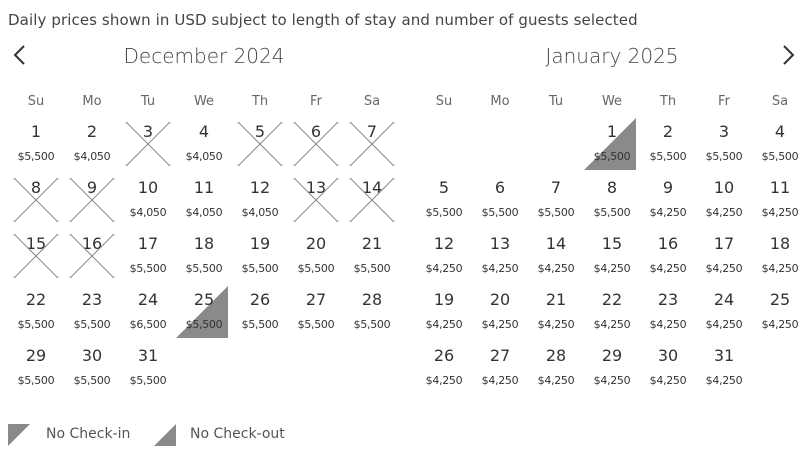  I want to click on calendar-day: 12 $4,250, so click(444, 258).